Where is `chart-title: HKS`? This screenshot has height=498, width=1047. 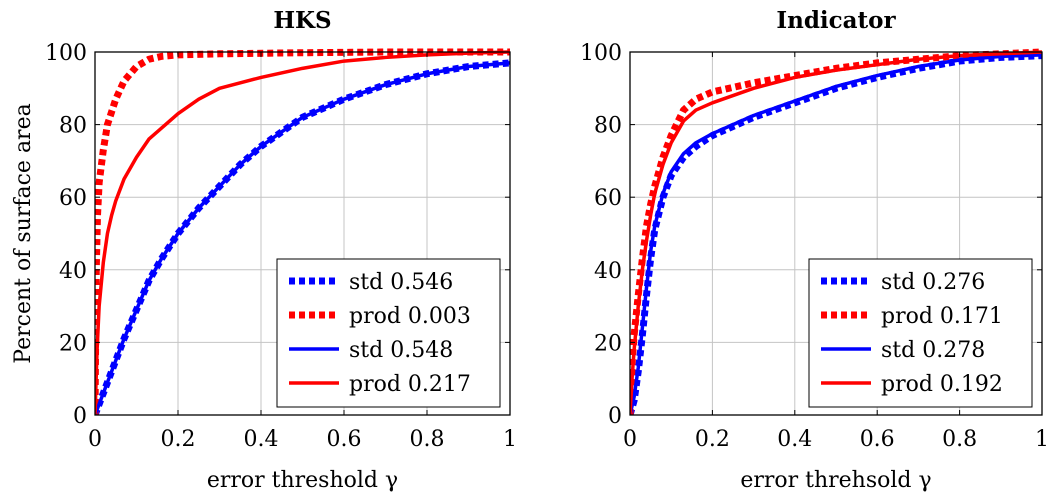 chart-title: HKS is located at coordinates (302, 20).